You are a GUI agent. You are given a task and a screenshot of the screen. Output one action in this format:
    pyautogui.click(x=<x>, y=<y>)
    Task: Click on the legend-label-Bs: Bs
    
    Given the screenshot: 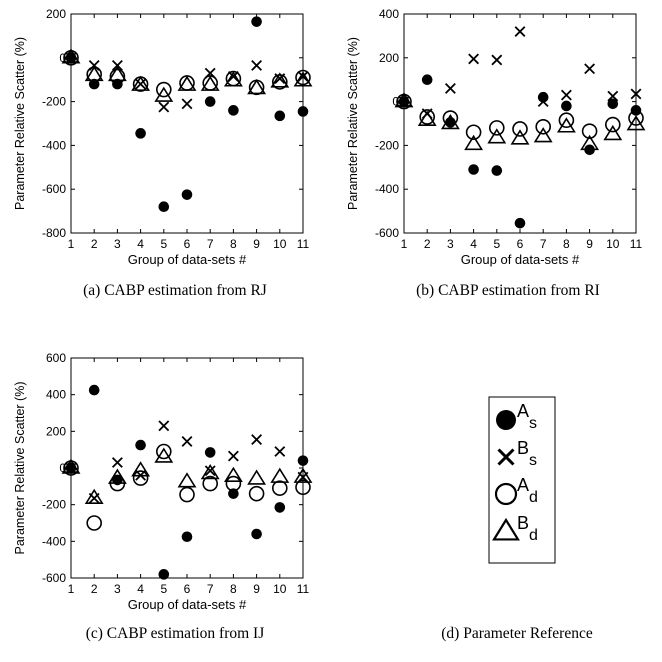 What is the action you would take?
    pyautogui.click(x=527, y=453)
    